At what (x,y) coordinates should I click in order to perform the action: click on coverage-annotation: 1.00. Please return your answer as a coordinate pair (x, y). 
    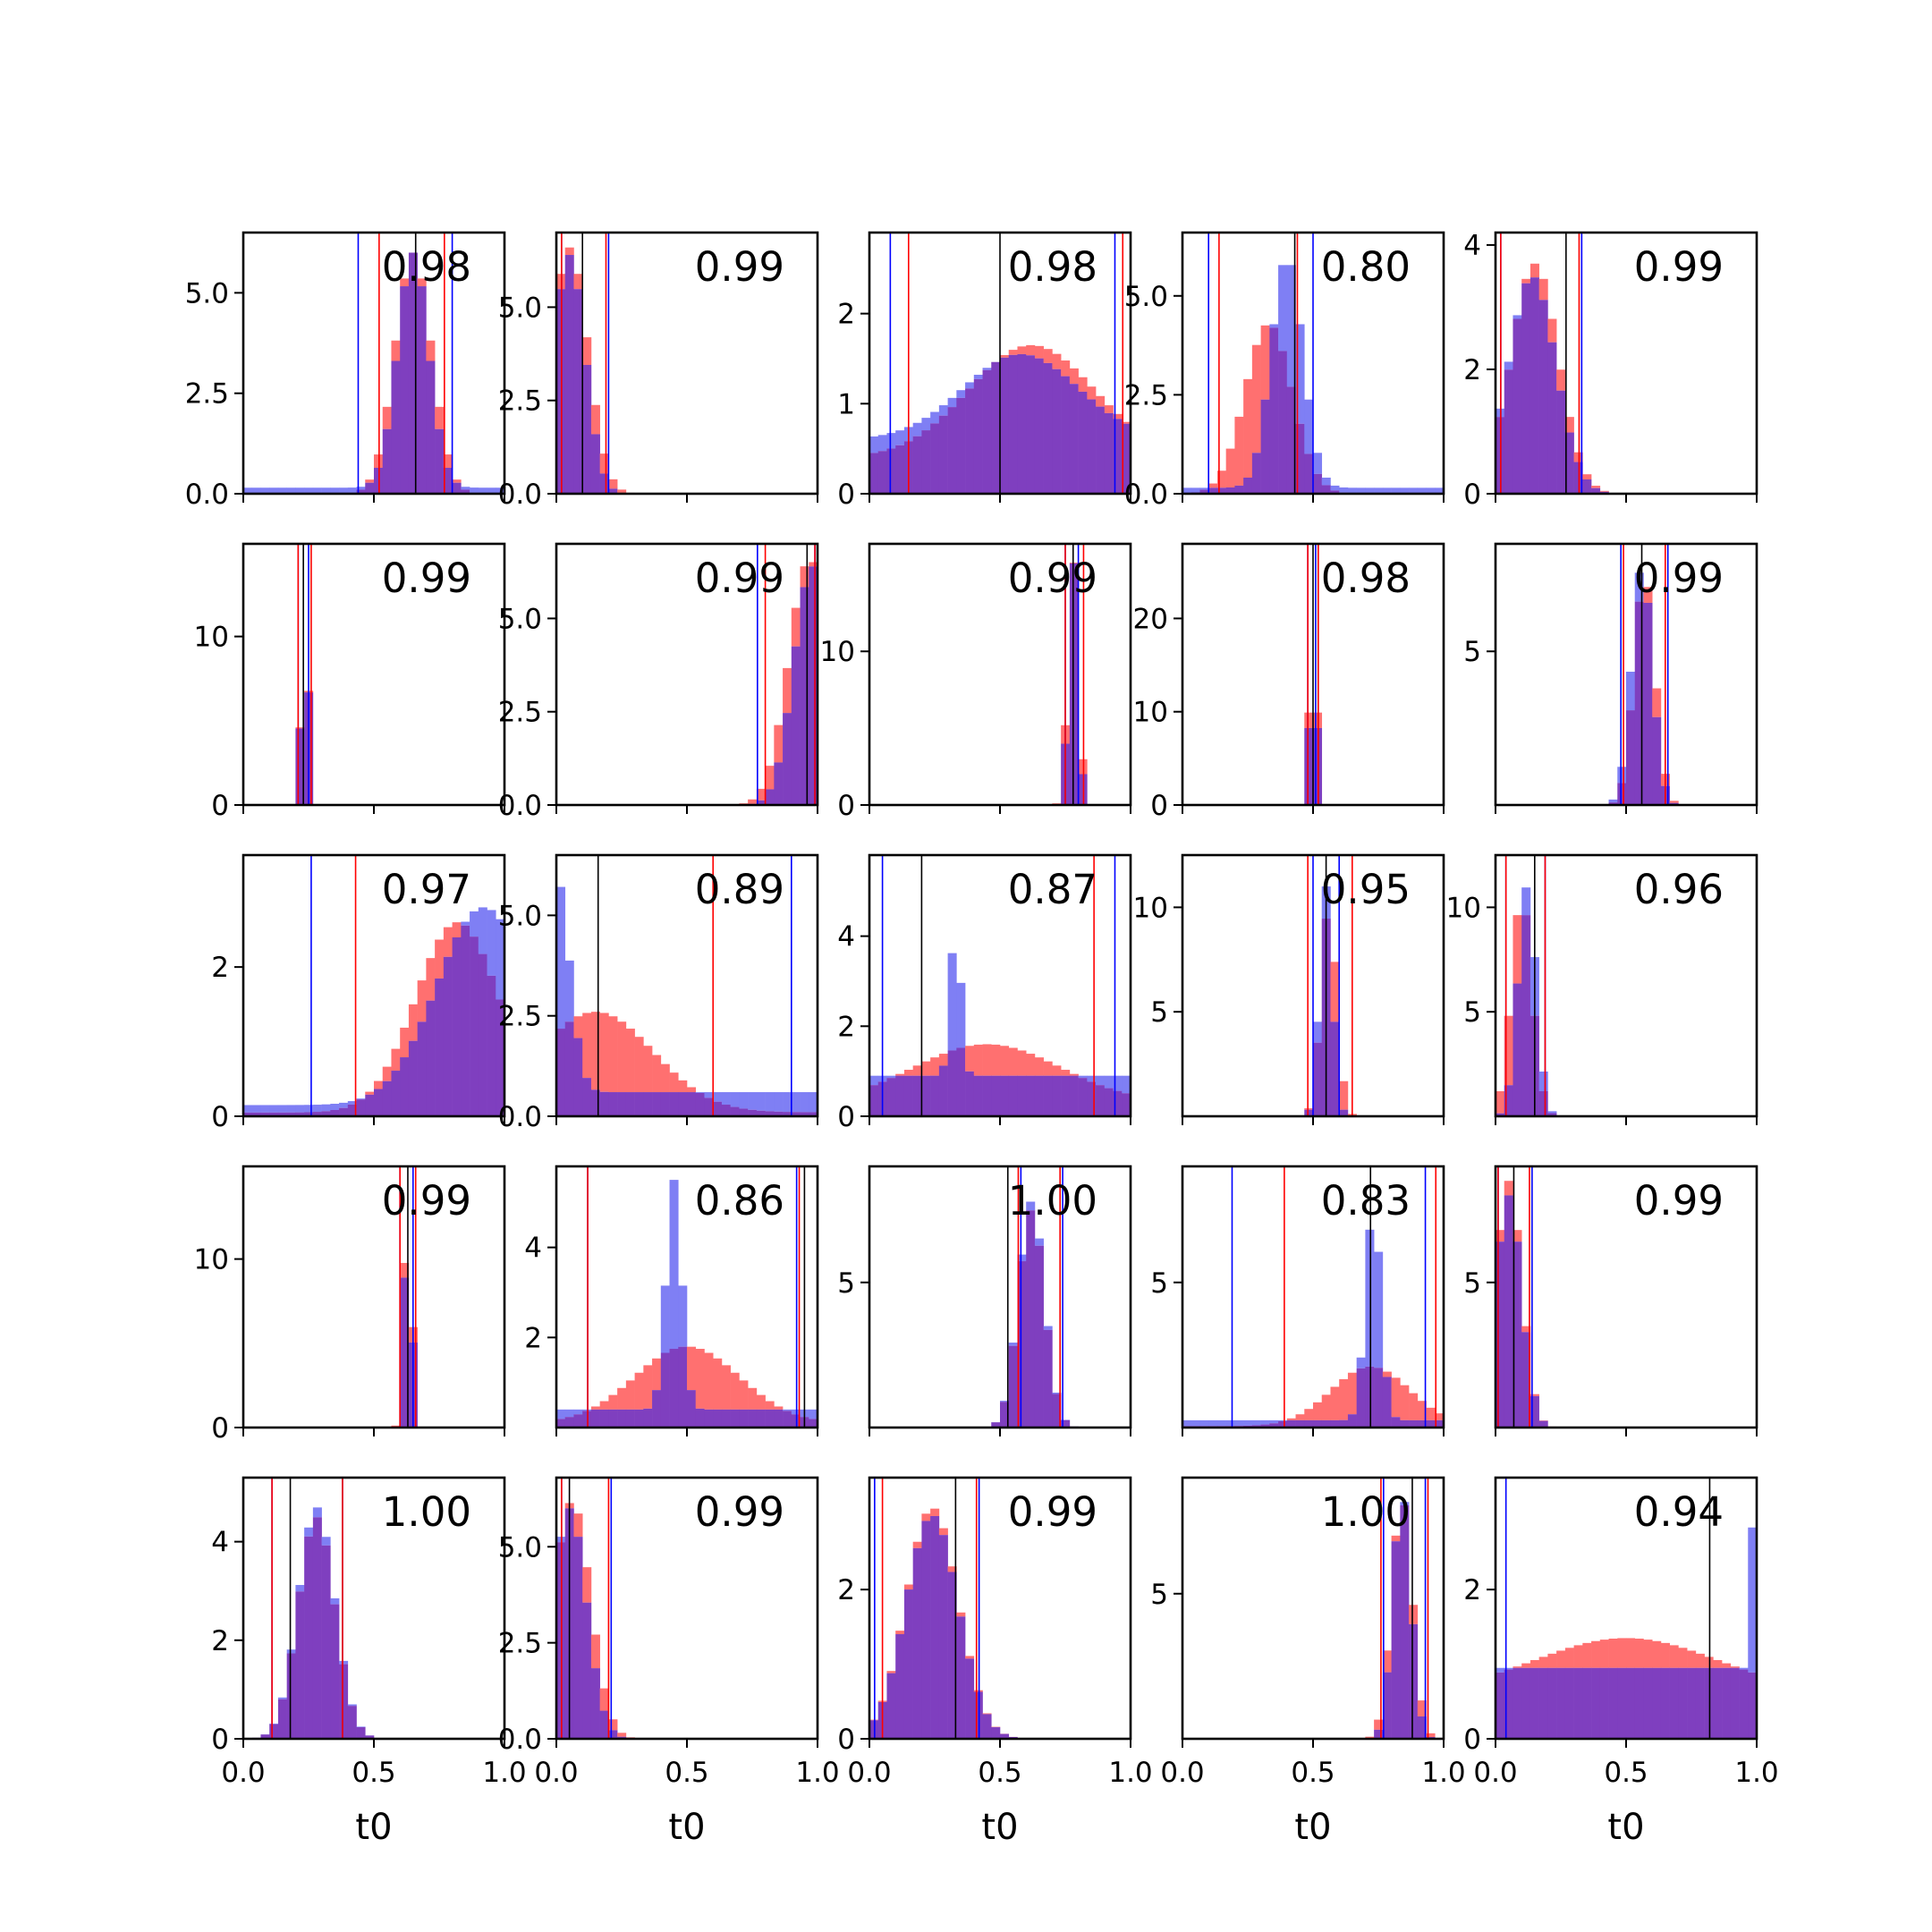
    Looking at the image, I should click on (1366, 1512).